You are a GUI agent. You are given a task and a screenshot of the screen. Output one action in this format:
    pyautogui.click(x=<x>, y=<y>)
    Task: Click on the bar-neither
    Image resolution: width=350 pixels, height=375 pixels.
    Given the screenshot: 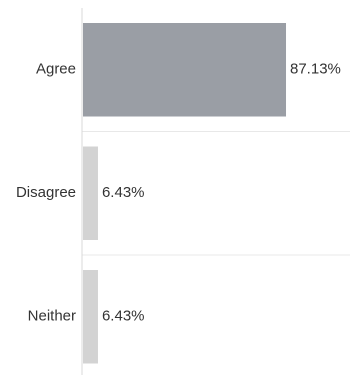 What is the action you would take?
    pyautogui.click(x=90, y=317)
    